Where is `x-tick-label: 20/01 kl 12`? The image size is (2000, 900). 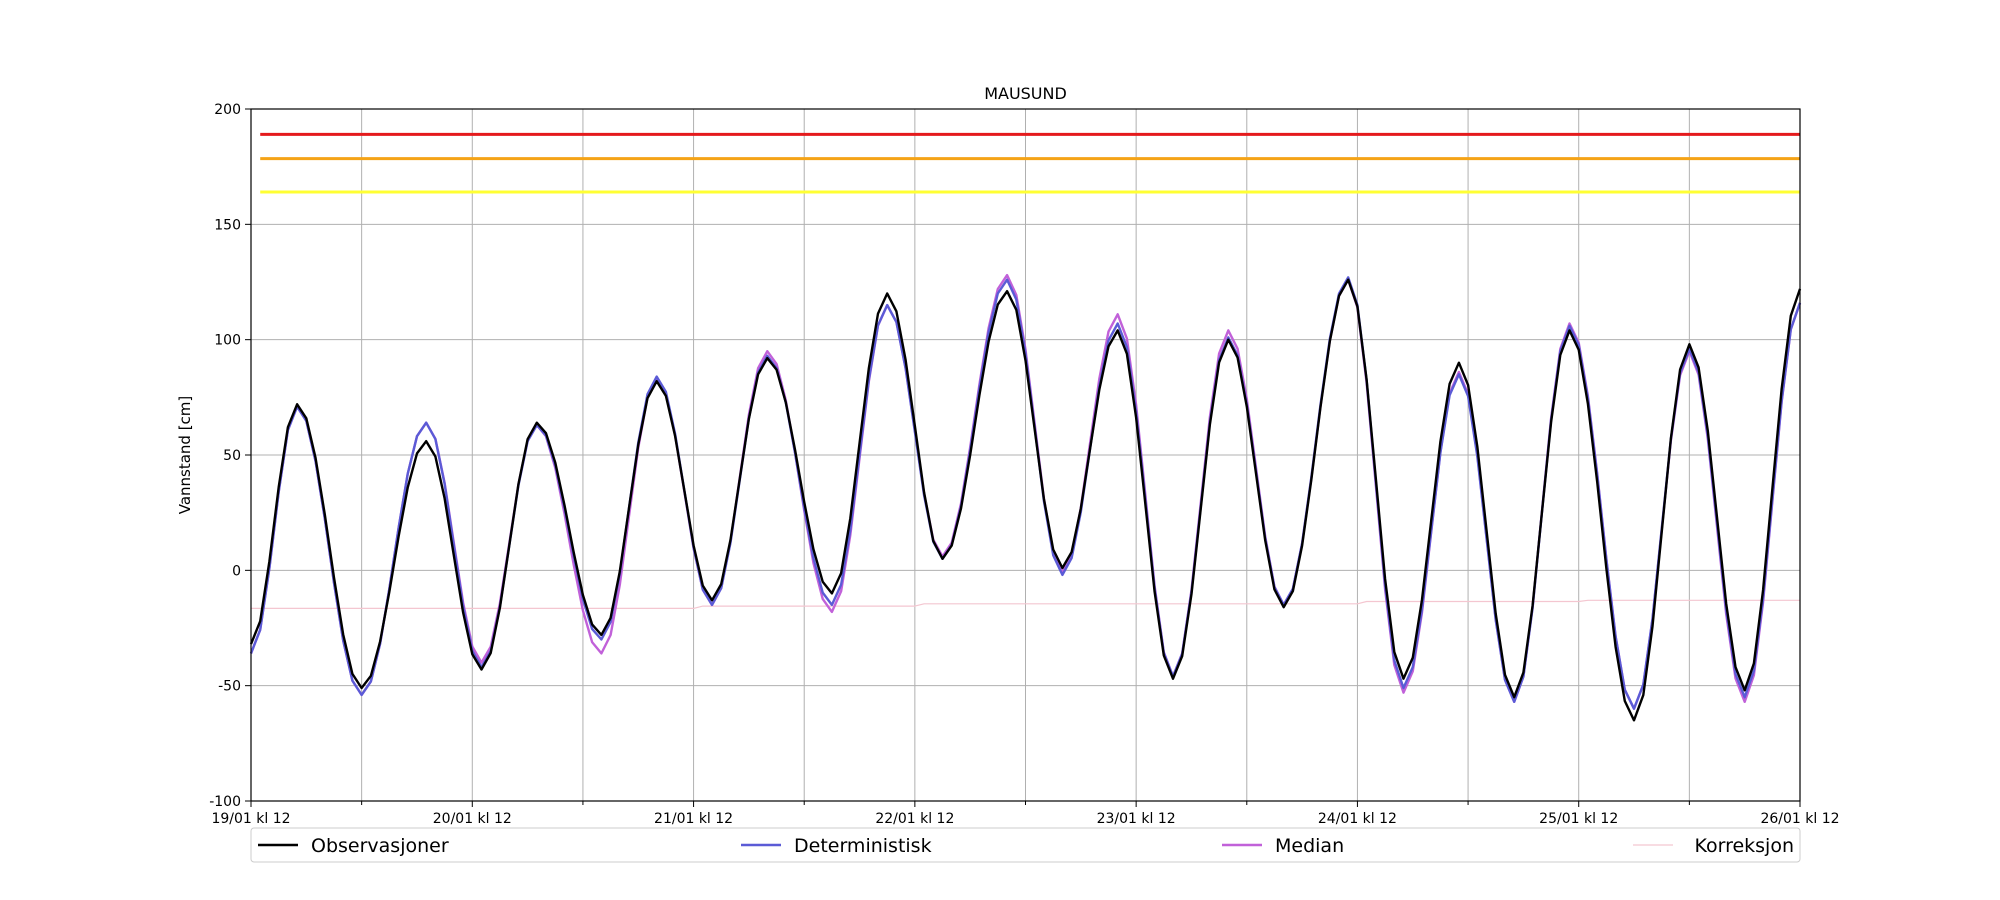
x-tick-label: 20/01 kl 12 is located at coordinates (472, 819).